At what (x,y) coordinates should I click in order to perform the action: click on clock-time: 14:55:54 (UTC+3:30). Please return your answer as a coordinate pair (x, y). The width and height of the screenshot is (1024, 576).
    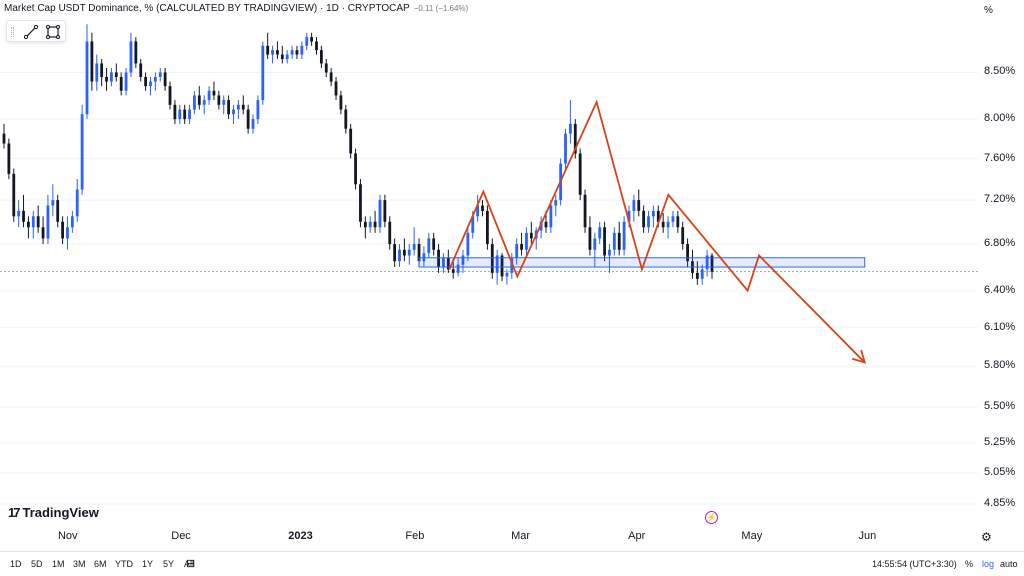
    Looking at the image, I should click on (914, 564).